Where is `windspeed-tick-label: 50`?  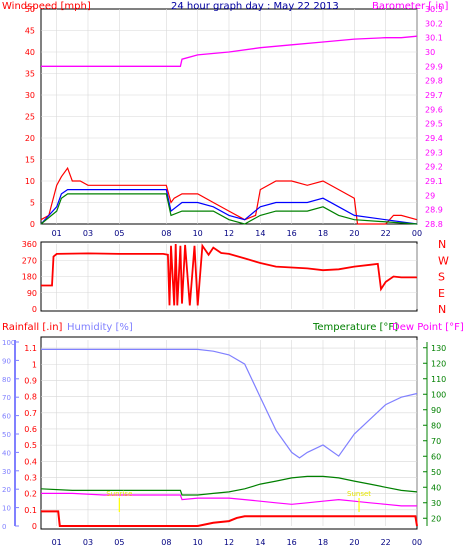
windspeed-tick-label: 50 is located at coordinates (30, 9).